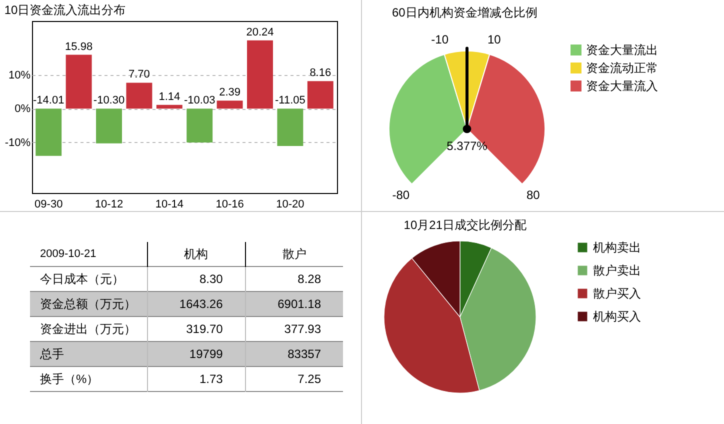 The width and height of the screenshot is (724, 424). I want to click on y-tick-label: 0%, so click(22, 109).